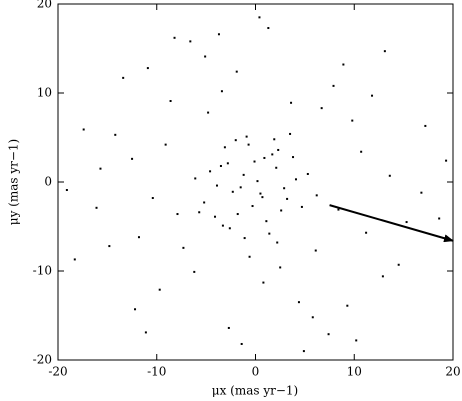  I want to click on y-tick-label: -10, so click(42, 271).